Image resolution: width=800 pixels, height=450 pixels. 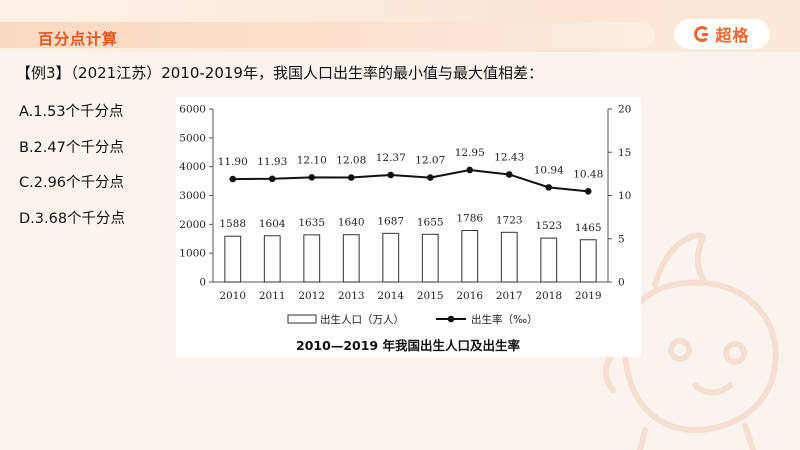 I want to click on line-series, so click(x=410, y=180).